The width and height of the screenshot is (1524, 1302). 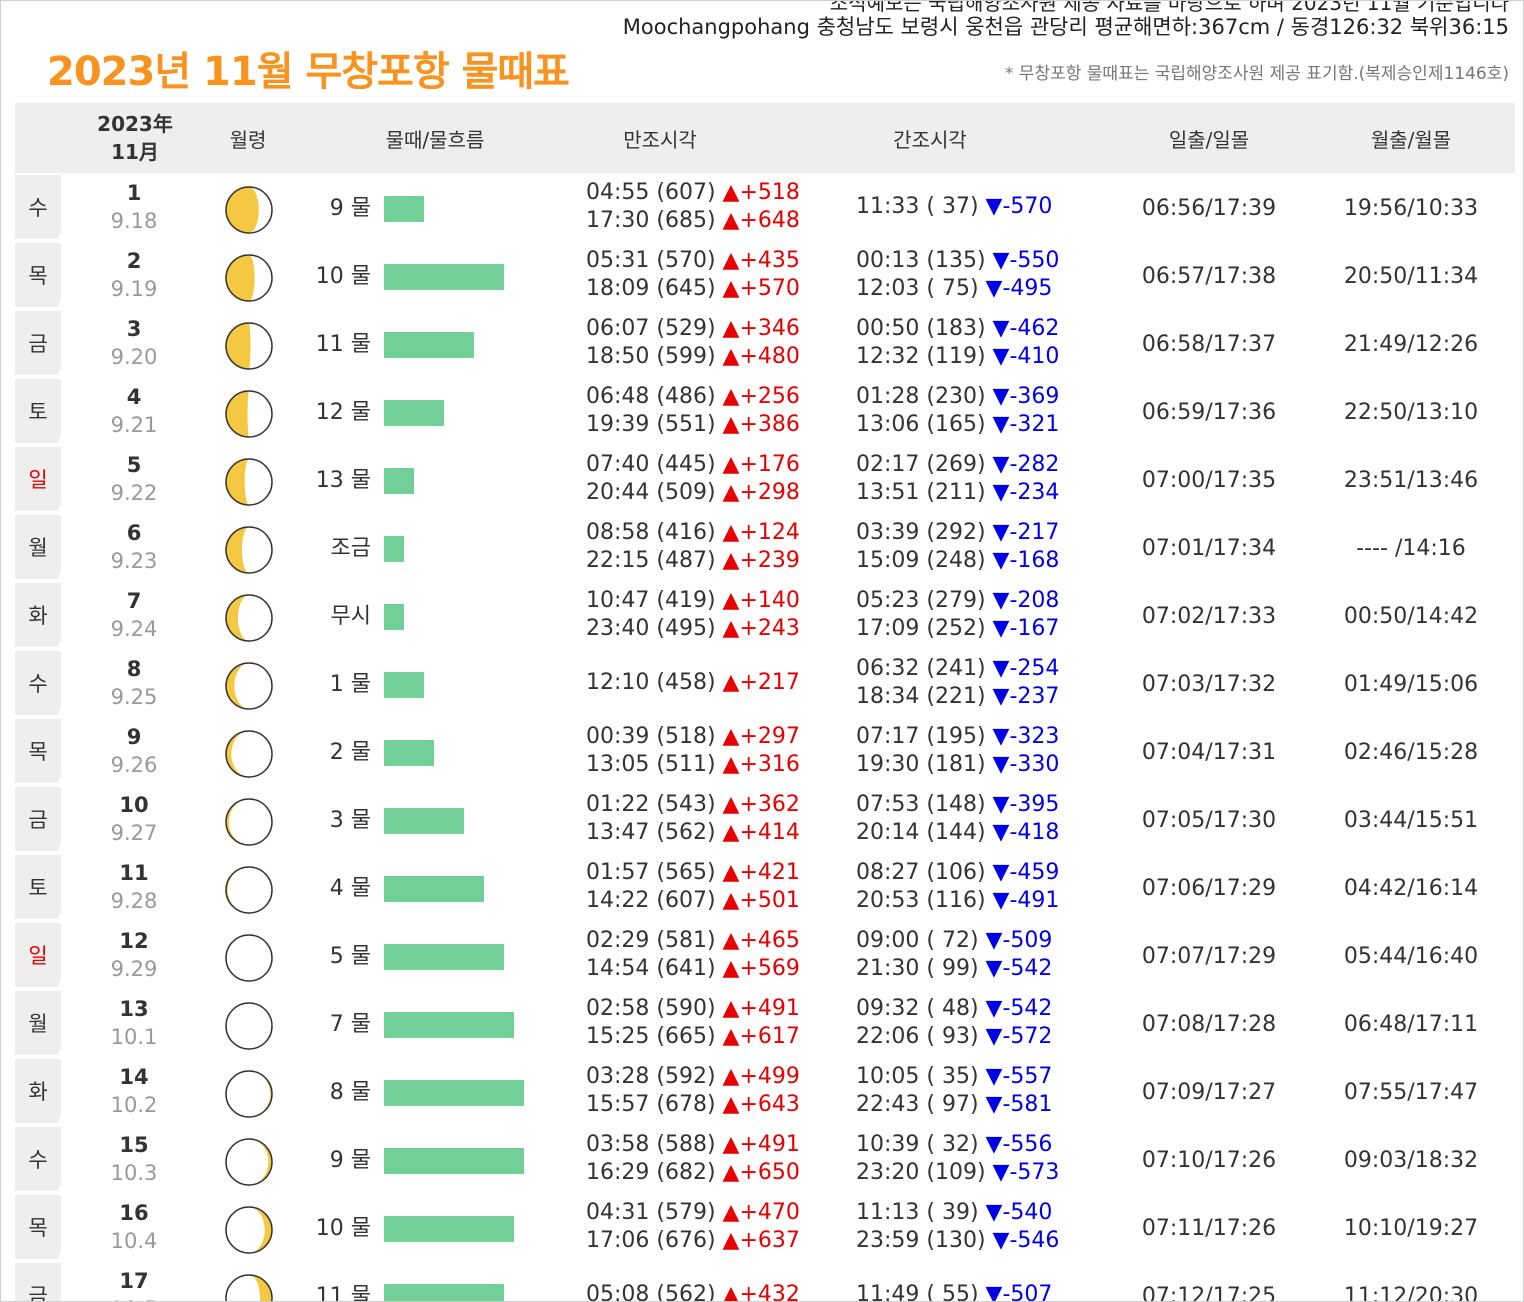 I want to click on tide-name: 7 물, so click(x=350, y=1024).